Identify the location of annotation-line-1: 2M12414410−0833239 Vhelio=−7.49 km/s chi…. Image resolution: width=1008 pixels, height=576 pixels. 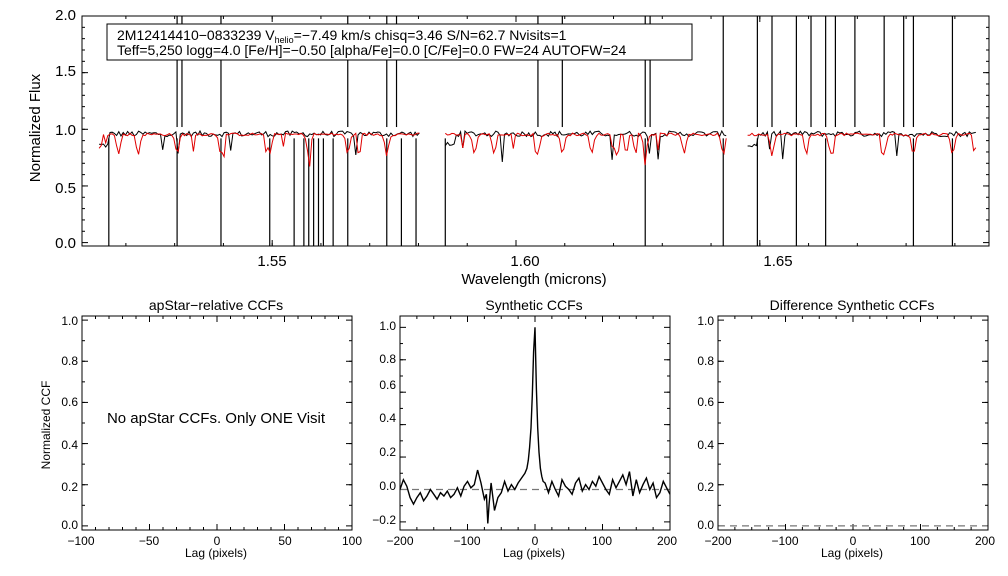
(342, 36).